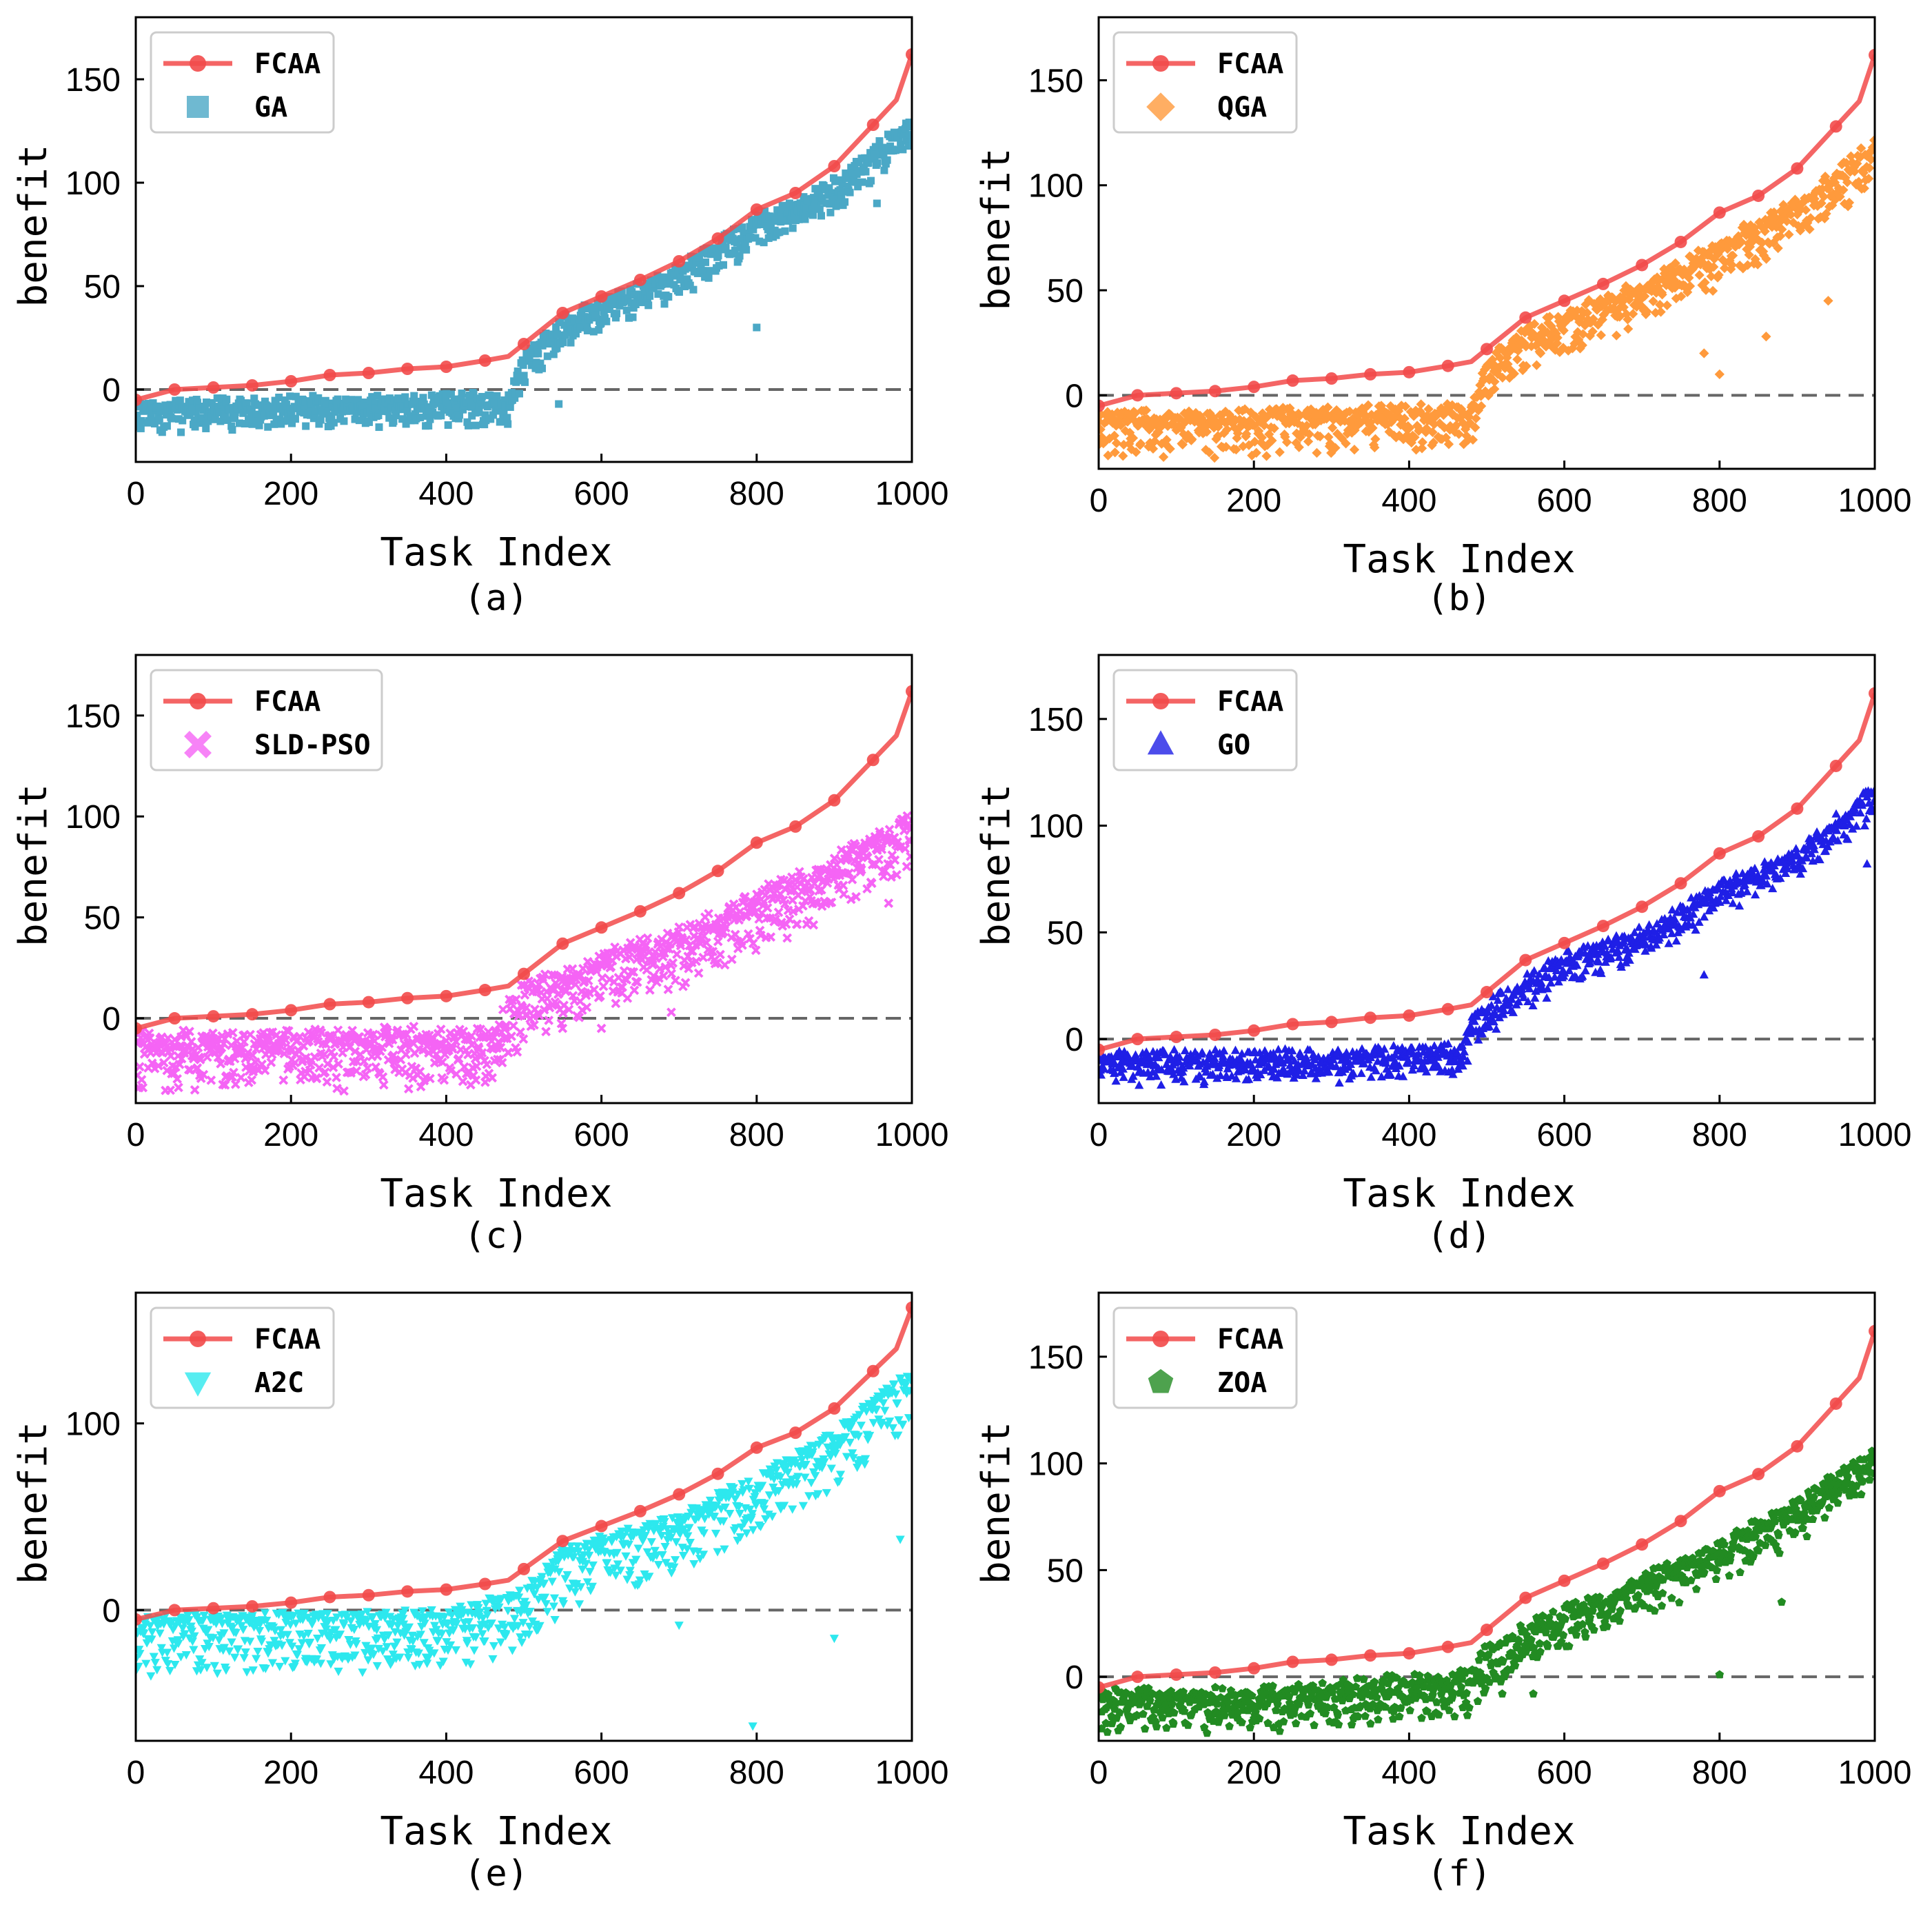 The width and height of the screenshot is (1932, 1918). I want to click on x-tick-label: 800, so click(1719, 501).